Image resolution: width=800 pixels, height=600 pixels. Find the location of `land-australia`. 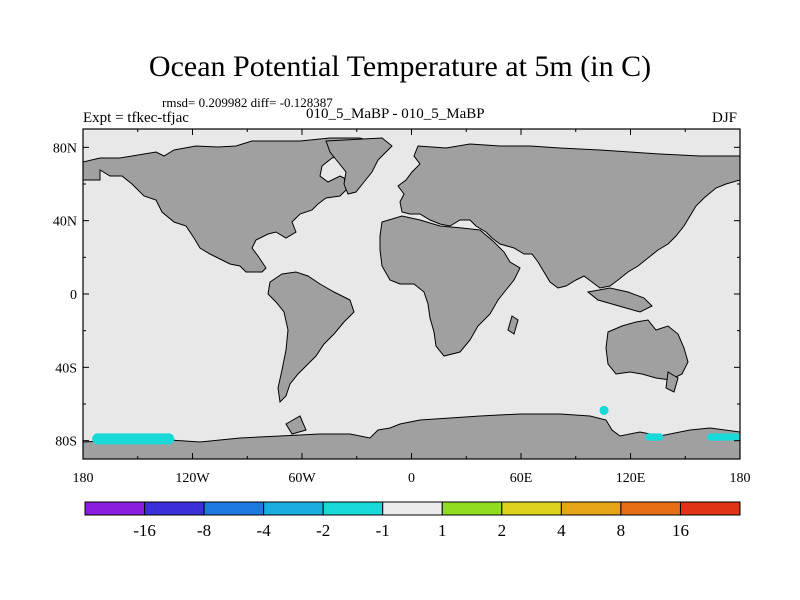

land-australia is located at coordinates (647, 350).